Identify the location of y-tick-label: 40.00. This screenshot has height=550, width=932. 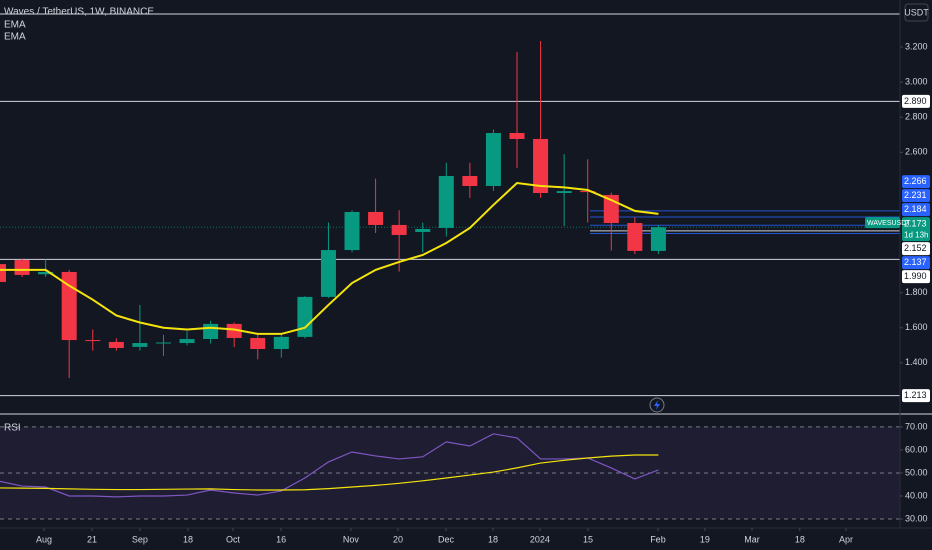
(916, 495).